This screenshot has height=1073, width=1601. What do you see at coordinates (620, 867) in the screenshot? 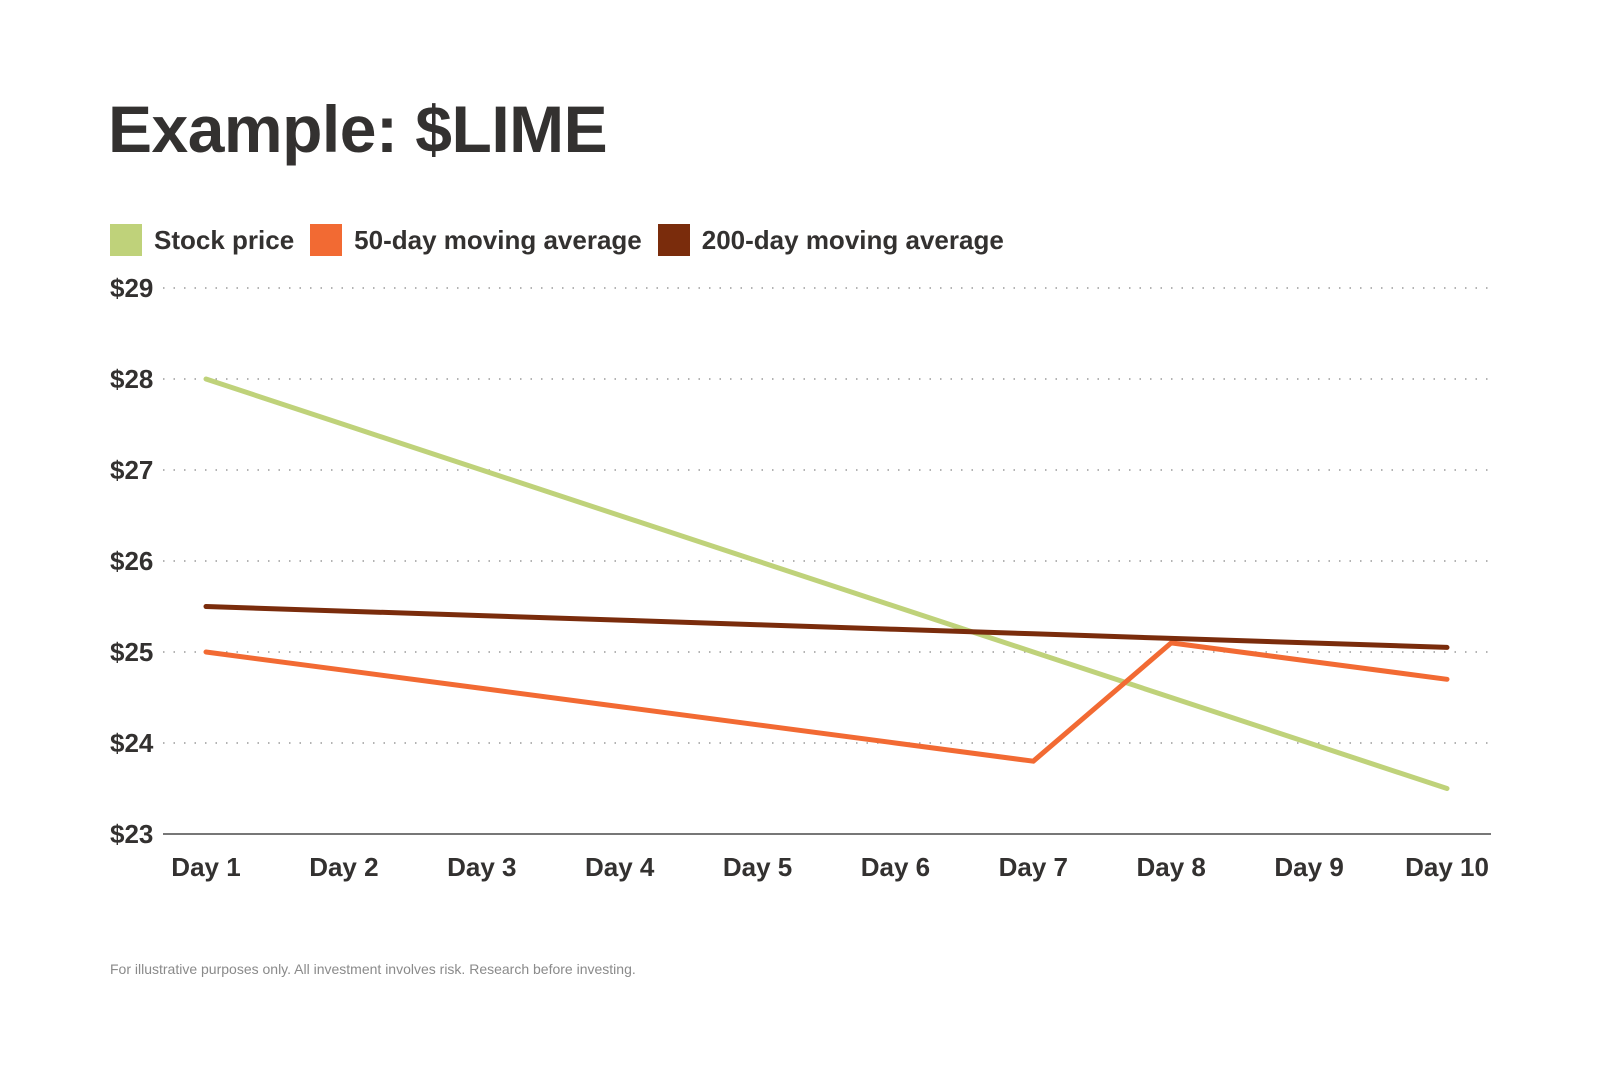
I see `x-tick-label: Day 4` at bounding box center [620, 867].